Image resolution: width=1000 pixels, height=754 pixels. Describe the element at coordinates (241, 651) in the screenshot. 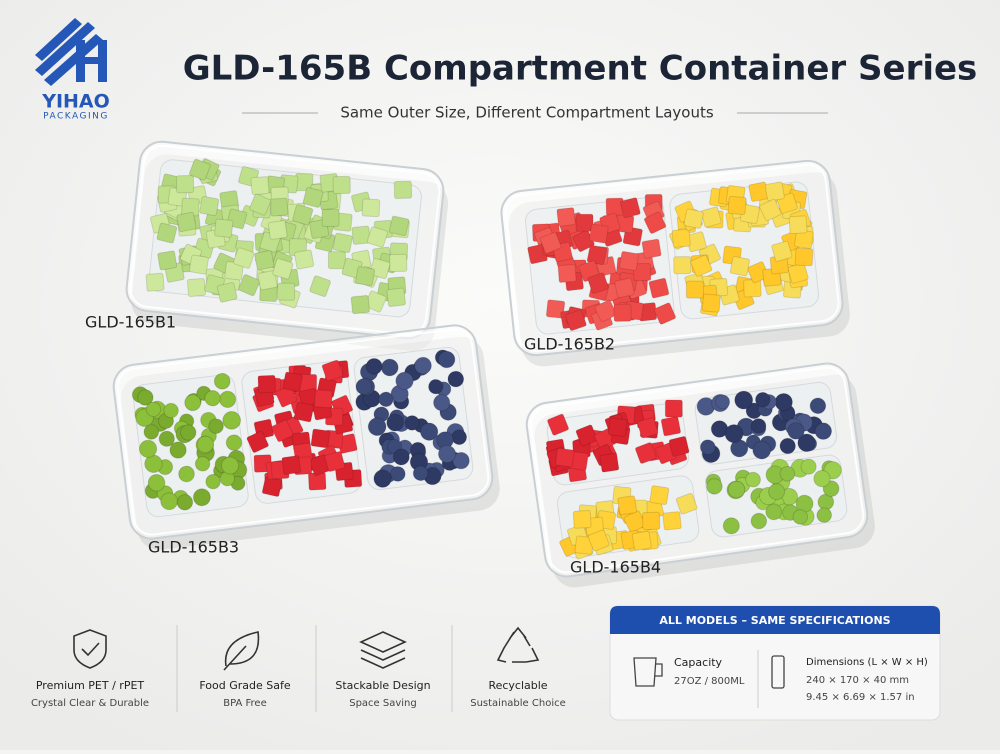

I see `leaf-icon` at that location.